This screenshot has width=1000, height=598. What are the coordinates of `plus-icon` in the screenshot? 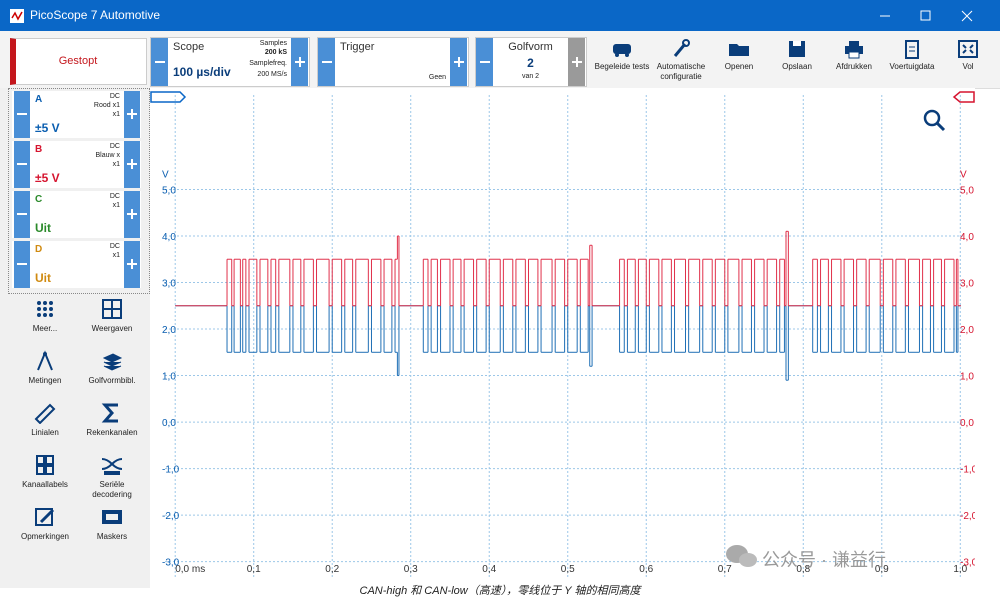 It's located at (576, 62).